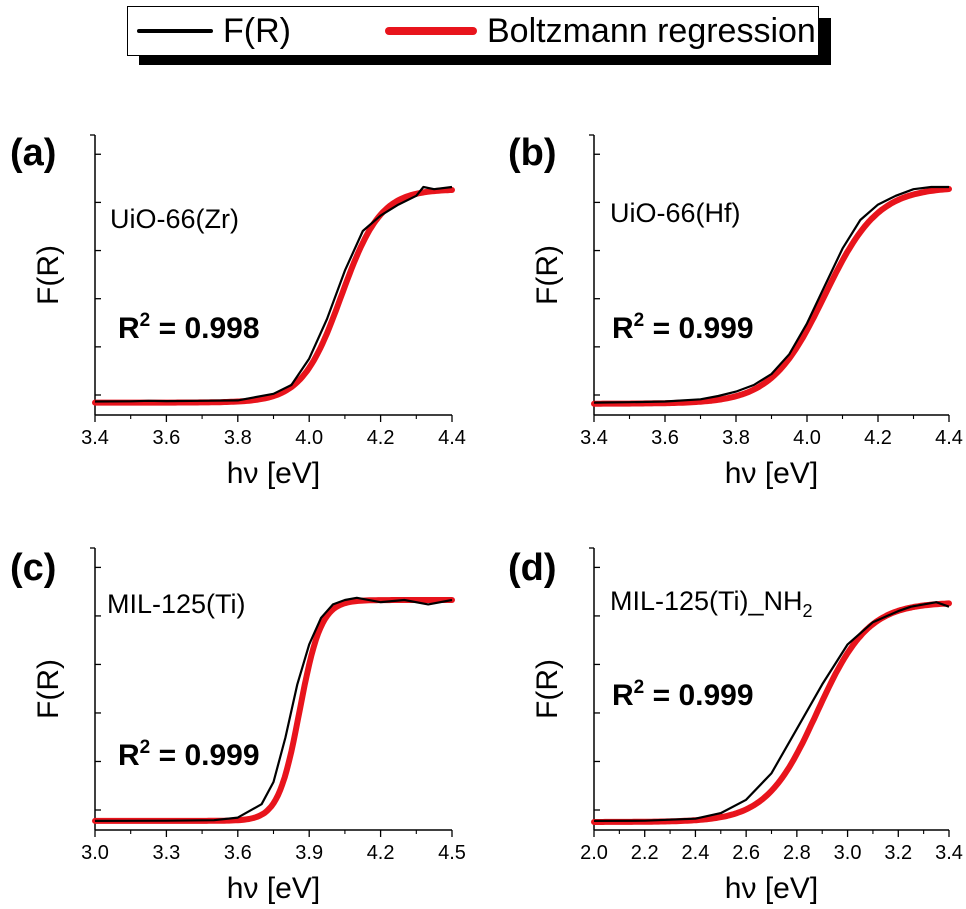 The image size is (966, 909). What do you see at coordinates (898, 853) in the screenshot?
I see `x-tick-label: 3.2` at bounding box center [898, 853].